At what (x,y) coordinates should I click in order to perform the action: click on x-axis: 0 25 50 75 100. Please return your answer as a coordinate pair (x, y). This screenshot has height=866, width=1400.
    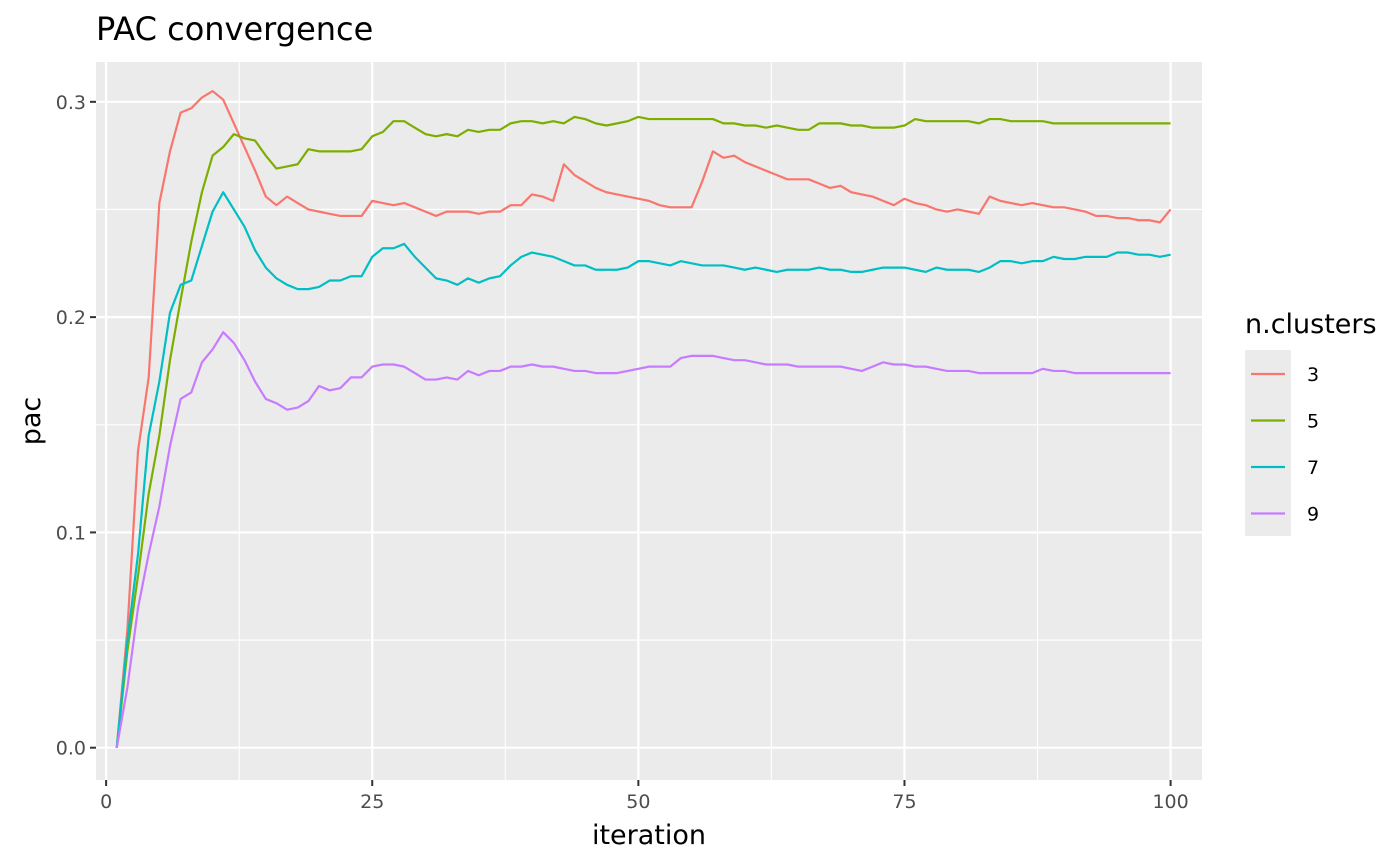
    Looking at the image, I should click on (644, 796).